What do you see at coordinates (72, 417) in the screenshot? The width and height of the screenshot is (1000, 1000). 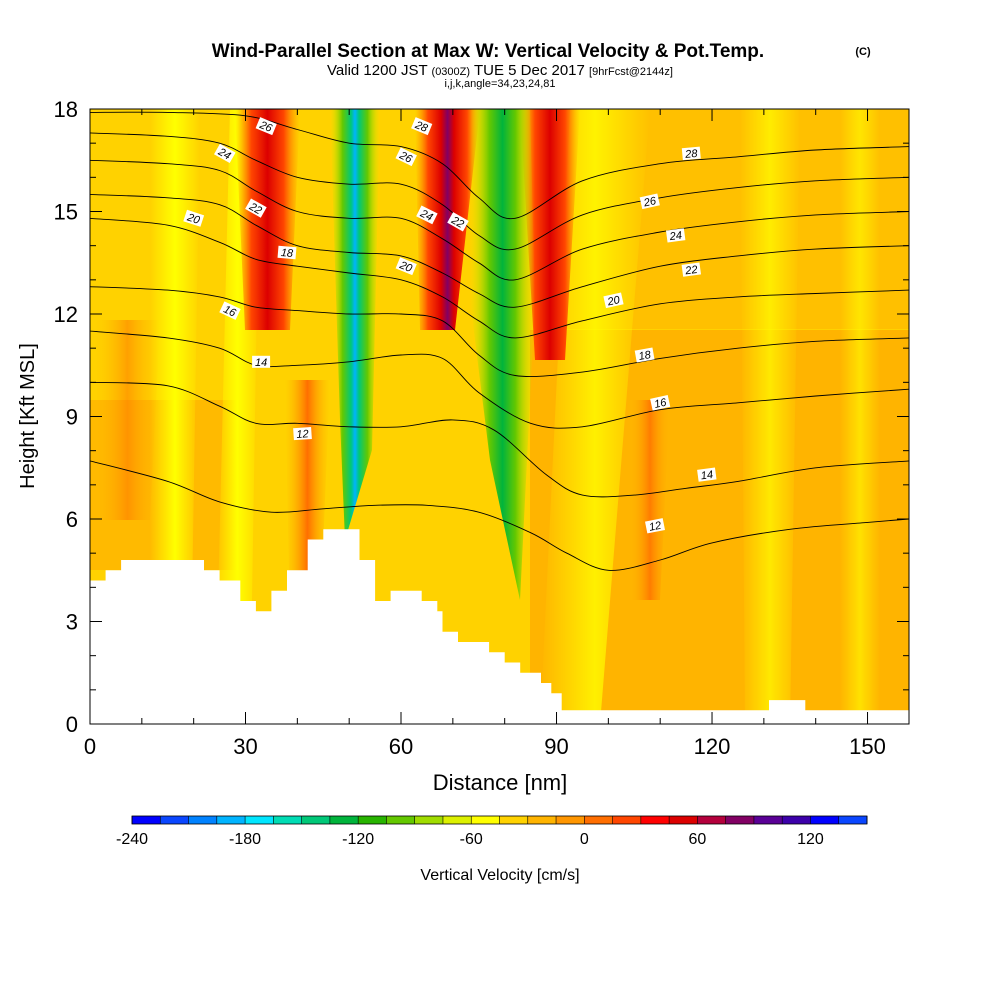 I see `y-tick-label: 9` at bounding box center [72, 417].